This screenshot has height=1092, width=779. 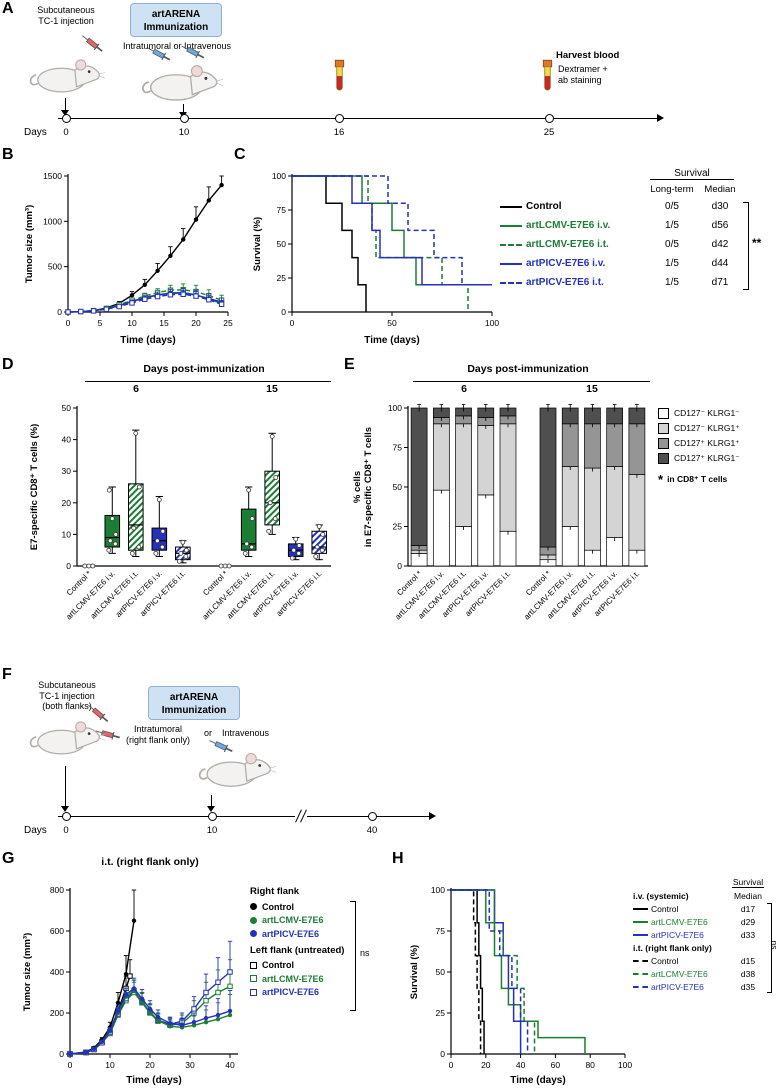 What do you see at coordinates (706, 960) in the screenshot?
I see `legend-row: Control d15` at bounding box center [706, 960].